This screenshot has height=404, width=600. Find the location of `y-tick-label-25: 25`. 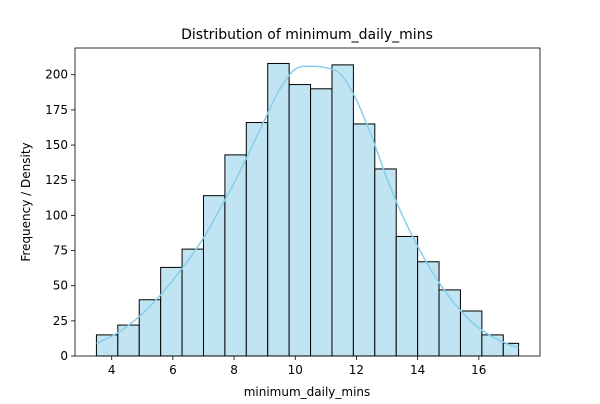

y-tick-label-25: 25 is located at coordinates (60, 321).